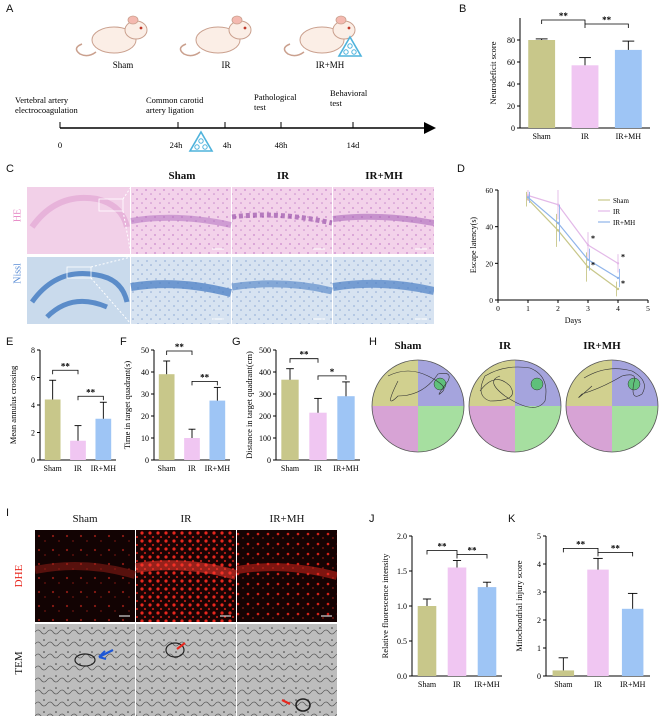 This screenshot has width=669, height=718. What do you see at coordinates (319, 36) in the screenshot?
I see `rat-icon-irmh` at bounding box center [319, 36].